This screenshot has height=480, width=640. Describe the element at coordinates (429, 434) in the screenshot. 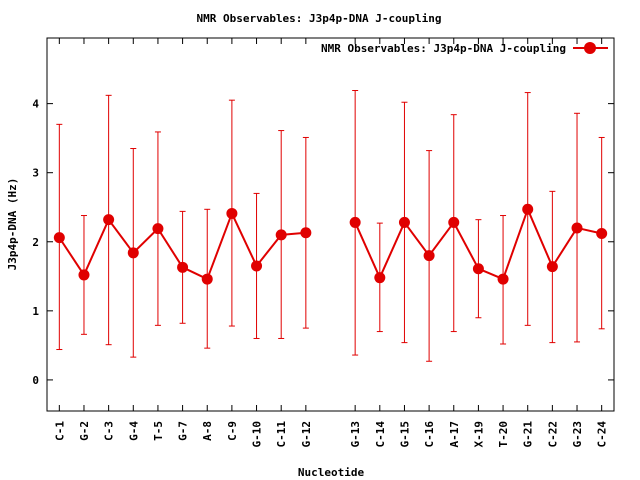

I see `x-tick-label: C-16` at that location.